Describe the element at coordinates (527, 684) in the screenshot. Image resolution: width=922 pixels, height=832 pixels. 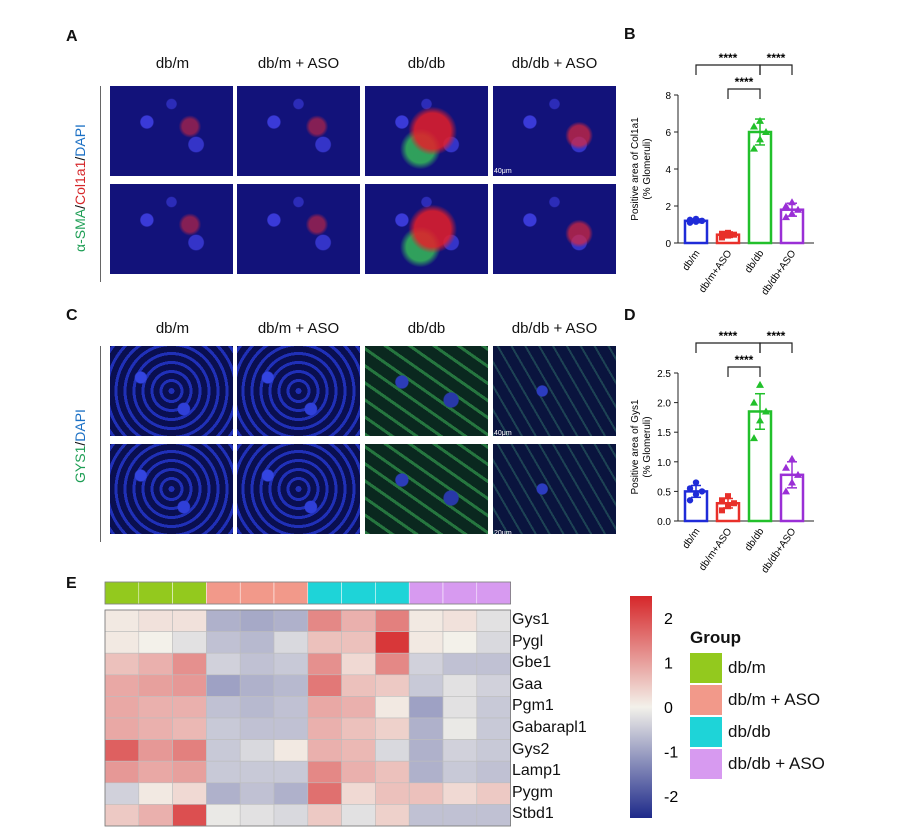
I see `heatmap-row-label: Gaa` at that location.